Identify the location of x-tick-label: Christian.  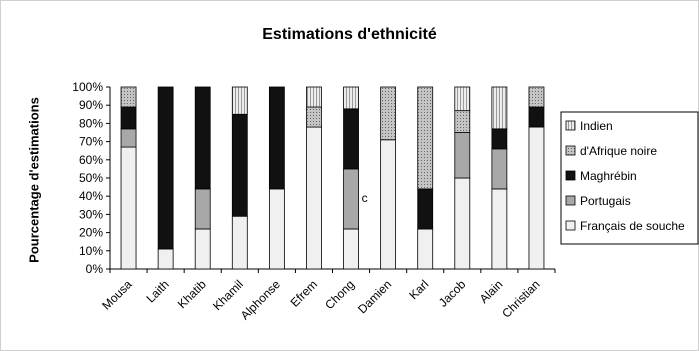
(520, 298).